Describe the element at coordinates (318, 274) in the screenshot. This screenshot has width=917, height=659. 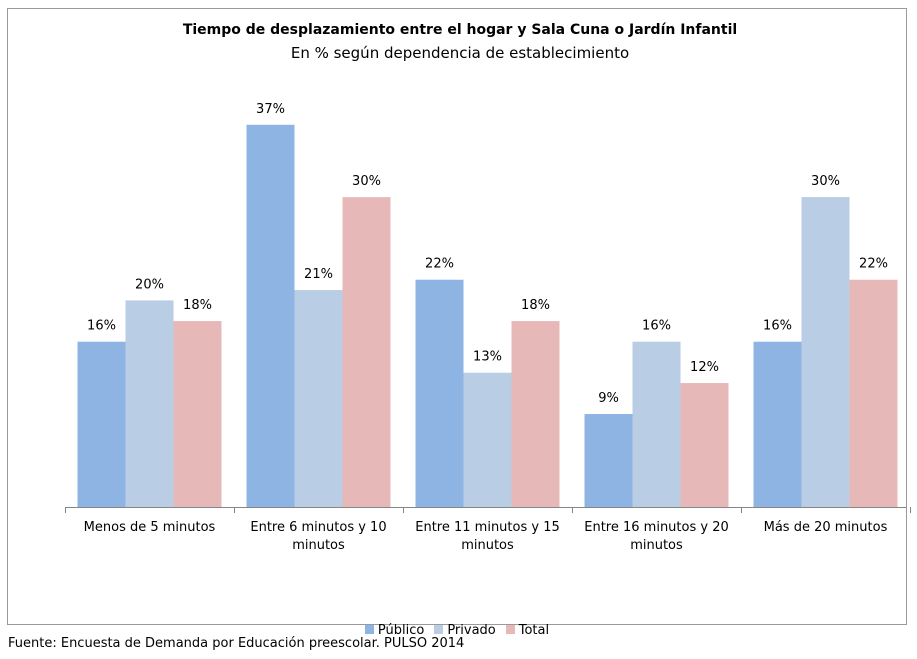
I see `data-label: 21%` at that location.